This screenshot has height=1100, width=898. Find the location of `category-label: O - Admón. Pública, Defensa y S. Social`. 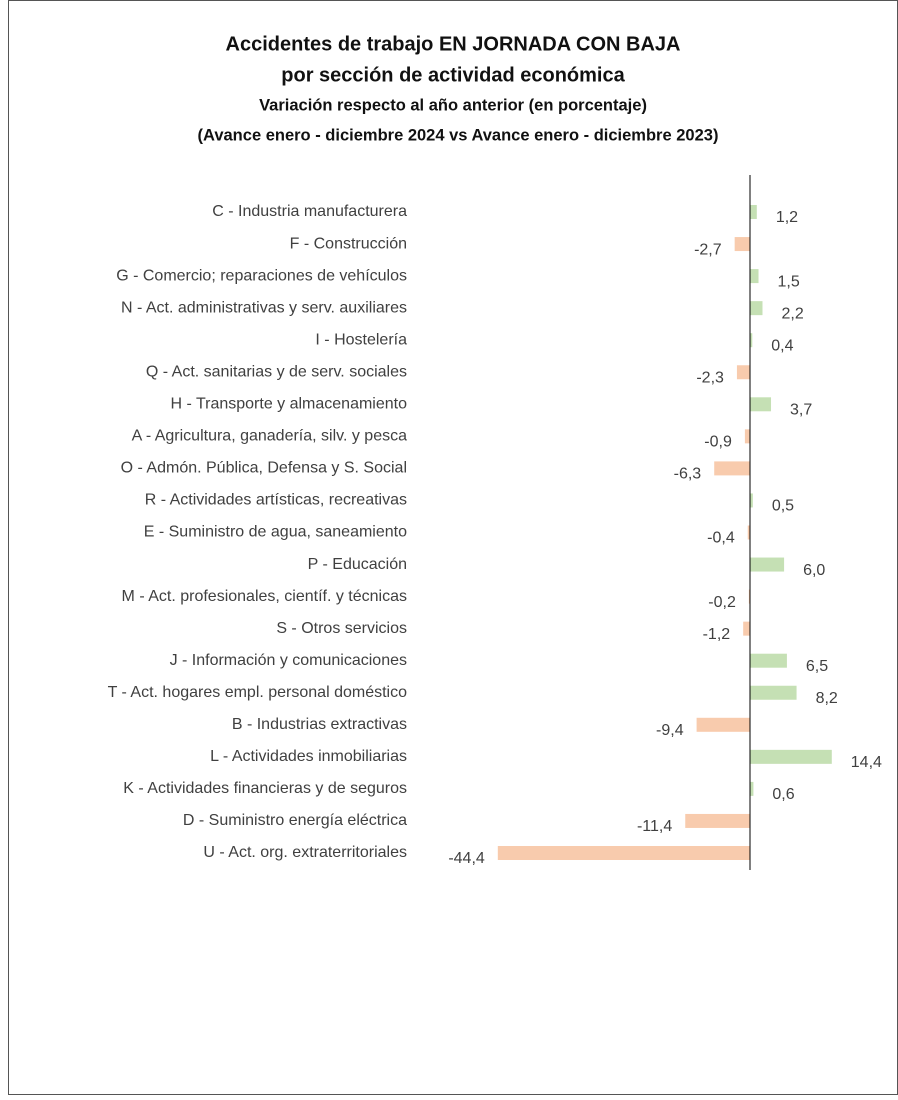

category-label: O - Admón. Pública, Defensa y S. Social is located at coordinates (264, 468).